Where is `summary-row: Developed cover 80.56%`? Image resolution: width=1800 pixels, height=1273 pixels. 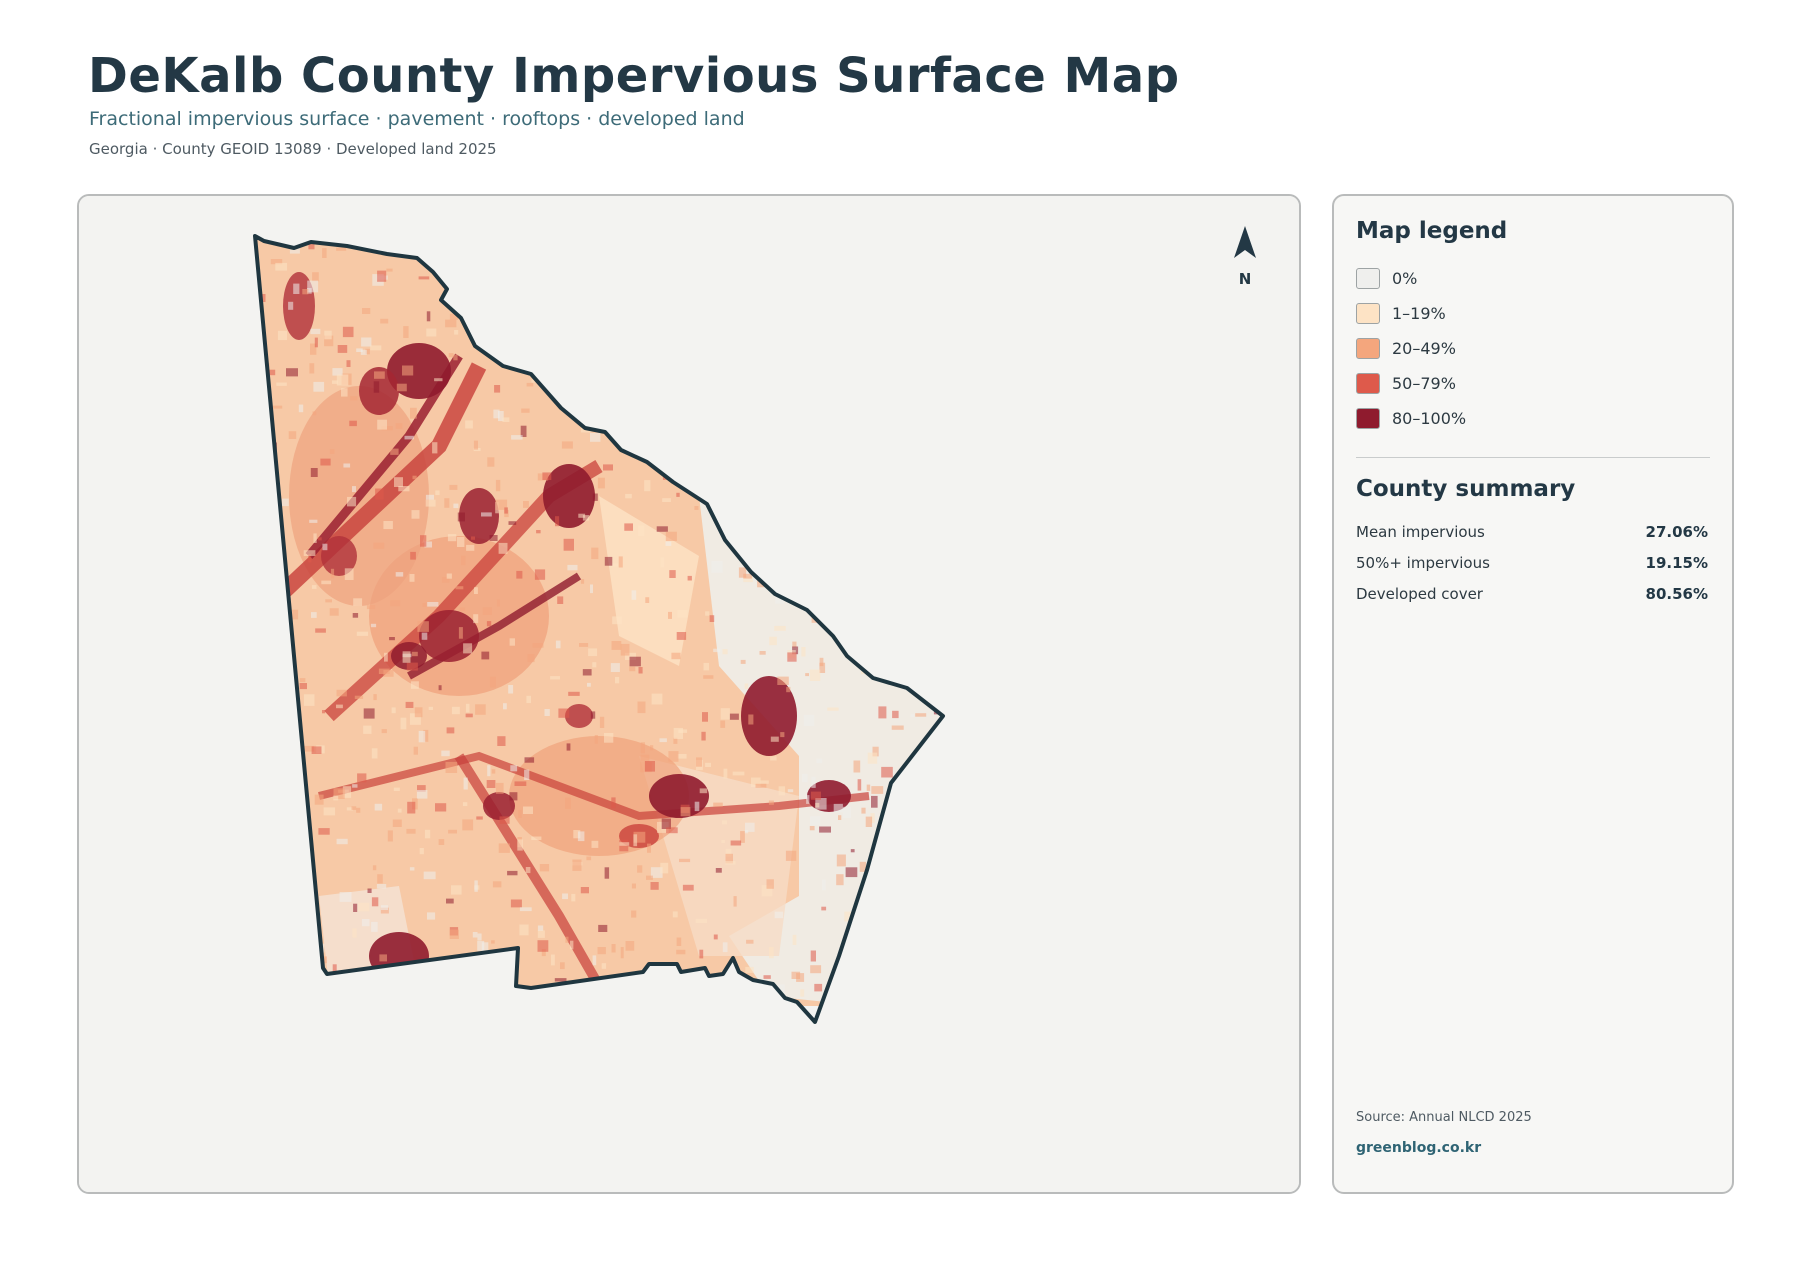
summary-row: Developed cover 80.56% is located at coordinates (1532, 593).